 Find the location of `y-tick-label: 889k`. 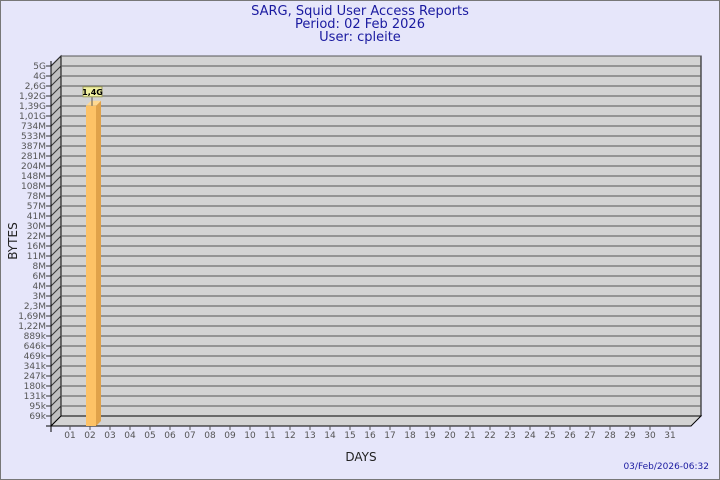

y-tick-label: 889k is located at coordinates (35, 337).